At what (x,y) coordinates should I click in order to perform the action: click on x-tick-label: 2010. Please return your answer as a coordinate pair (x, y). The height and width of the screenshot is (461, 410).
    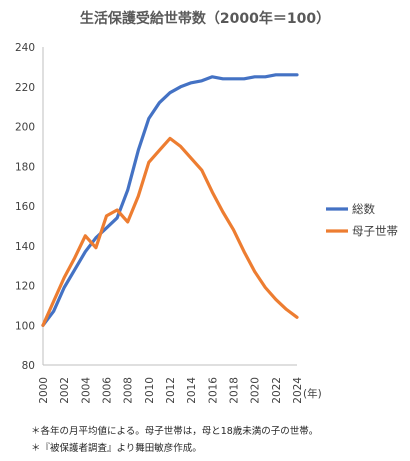
    Looking at the image, I should click on (150, 390).